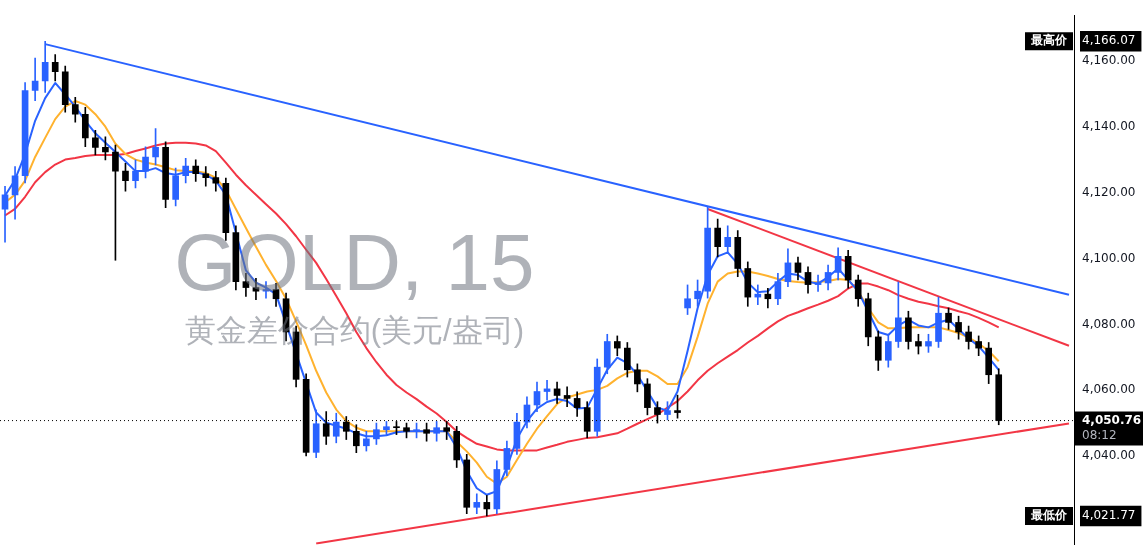 This screenshot has width=1143, height=560. What do you see at coordinates (1099, 434) in the screenshot?
I see `text: 08:12` at bounding box center [1099, 434].